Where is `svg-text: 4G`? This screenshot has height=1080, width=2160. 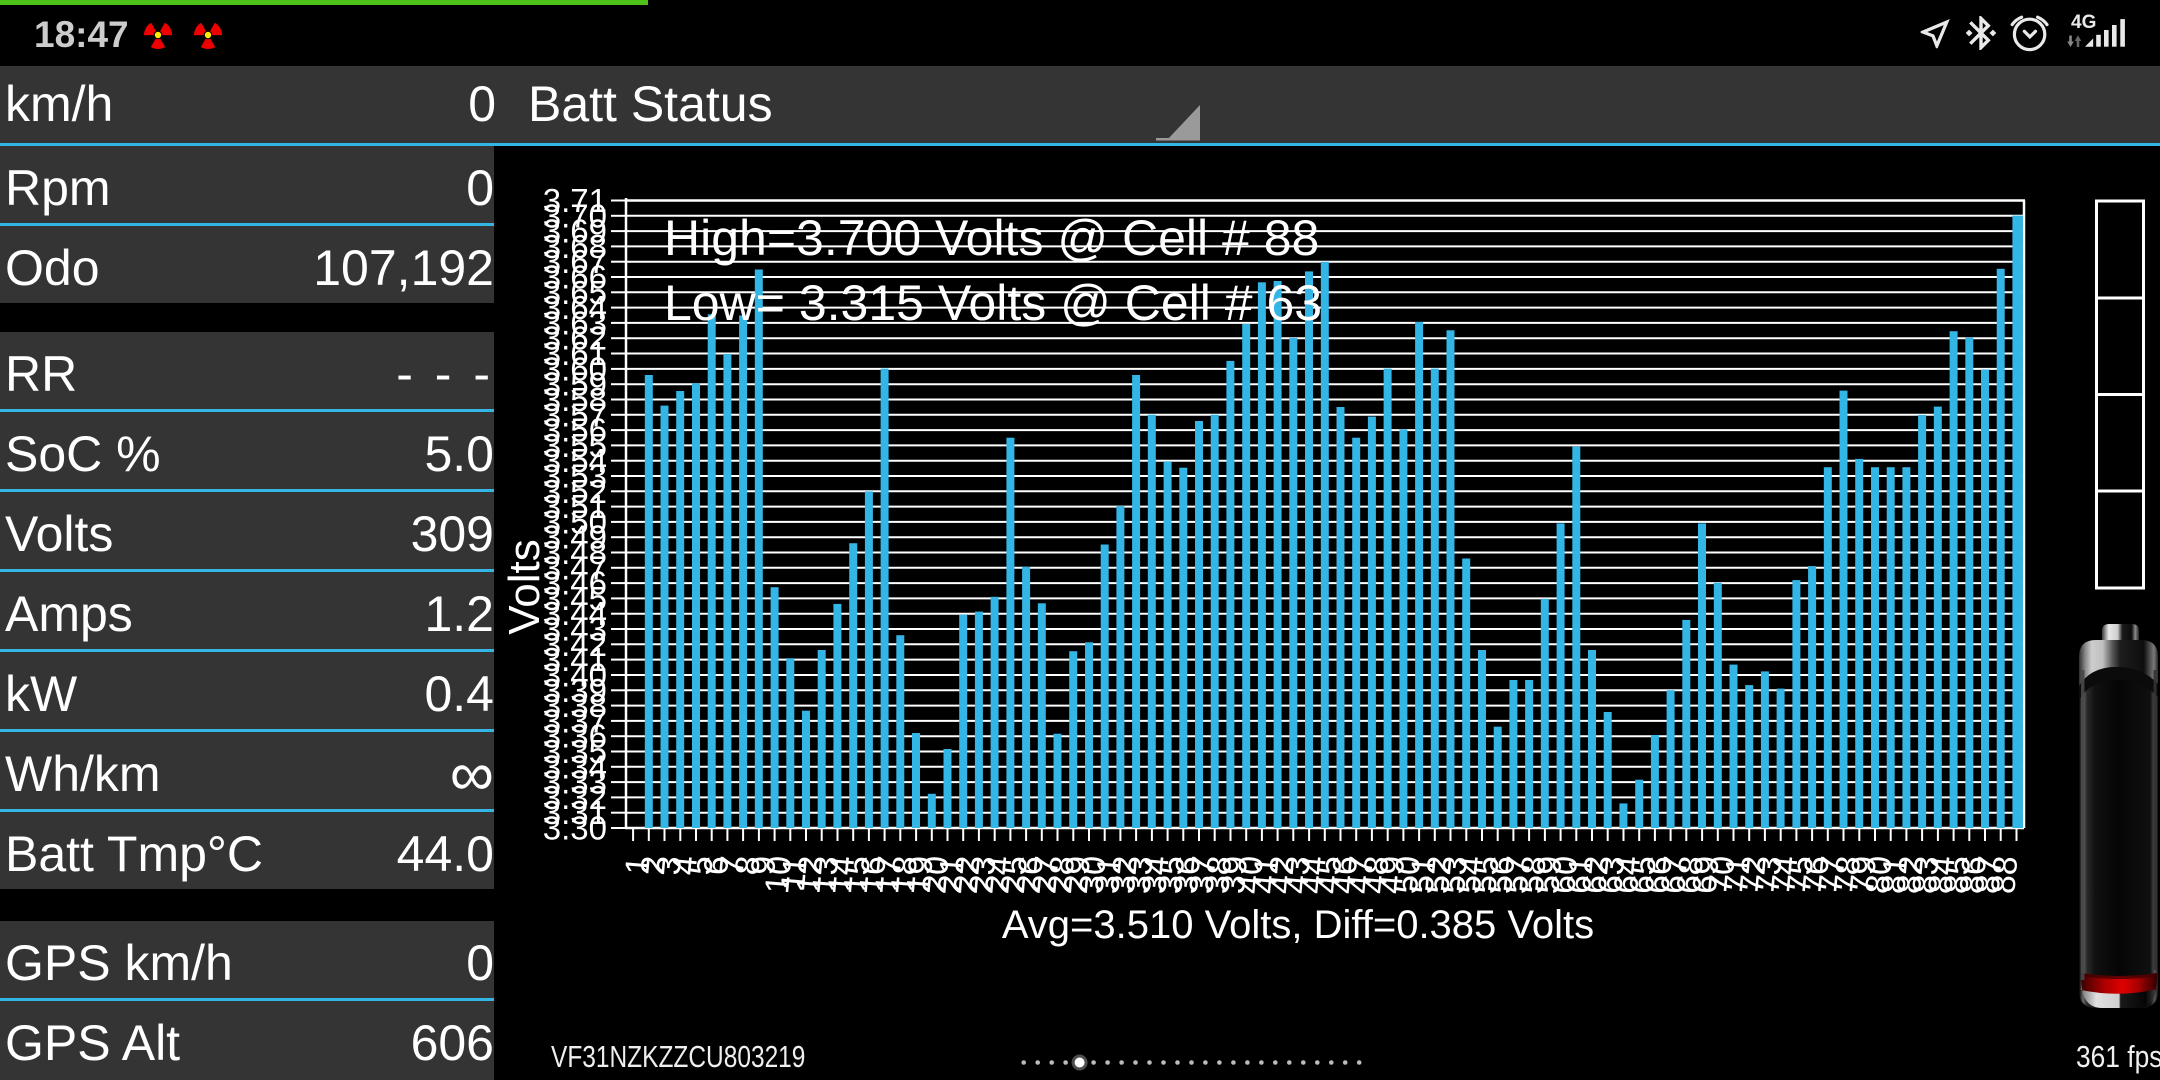 svg-text: 4G is located at coordinates (2083, 22).